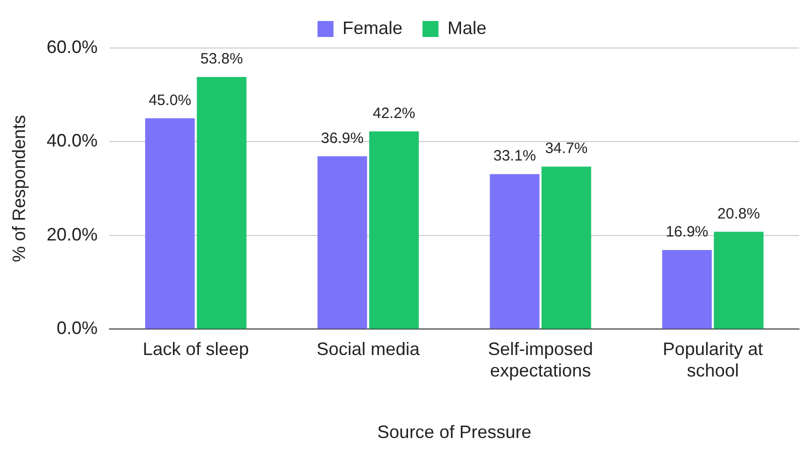 Image resolution: width=801 pixels, height=453 pixels. What do you see at coordinates (372, 28) in the screenshot?
I see `legend-label: Female` at bounding box center [372, 28].